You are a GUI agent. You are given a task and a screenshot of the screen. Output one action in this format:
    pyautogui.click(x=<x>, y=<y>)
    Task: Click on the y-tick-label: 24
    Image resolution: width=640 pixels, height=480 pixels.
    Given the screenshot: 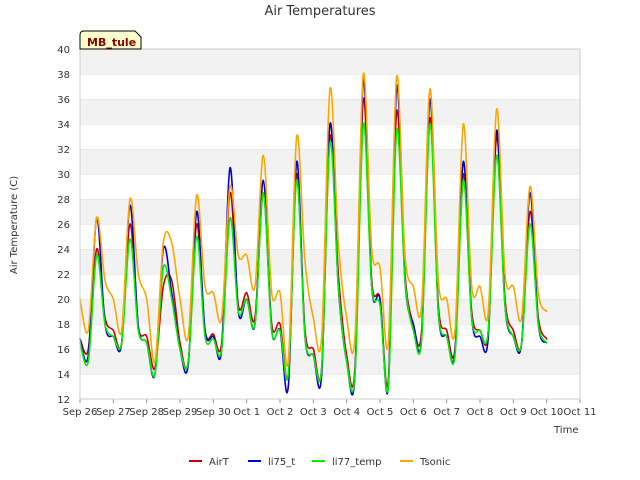 What is the action you would take?
    pyautogui.click(x=63, y=250)
    